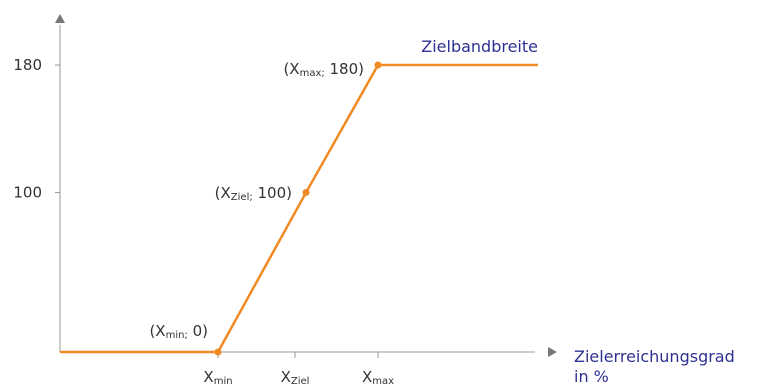  I want to click on x-tick-label: Xmax, so click(378, 377).